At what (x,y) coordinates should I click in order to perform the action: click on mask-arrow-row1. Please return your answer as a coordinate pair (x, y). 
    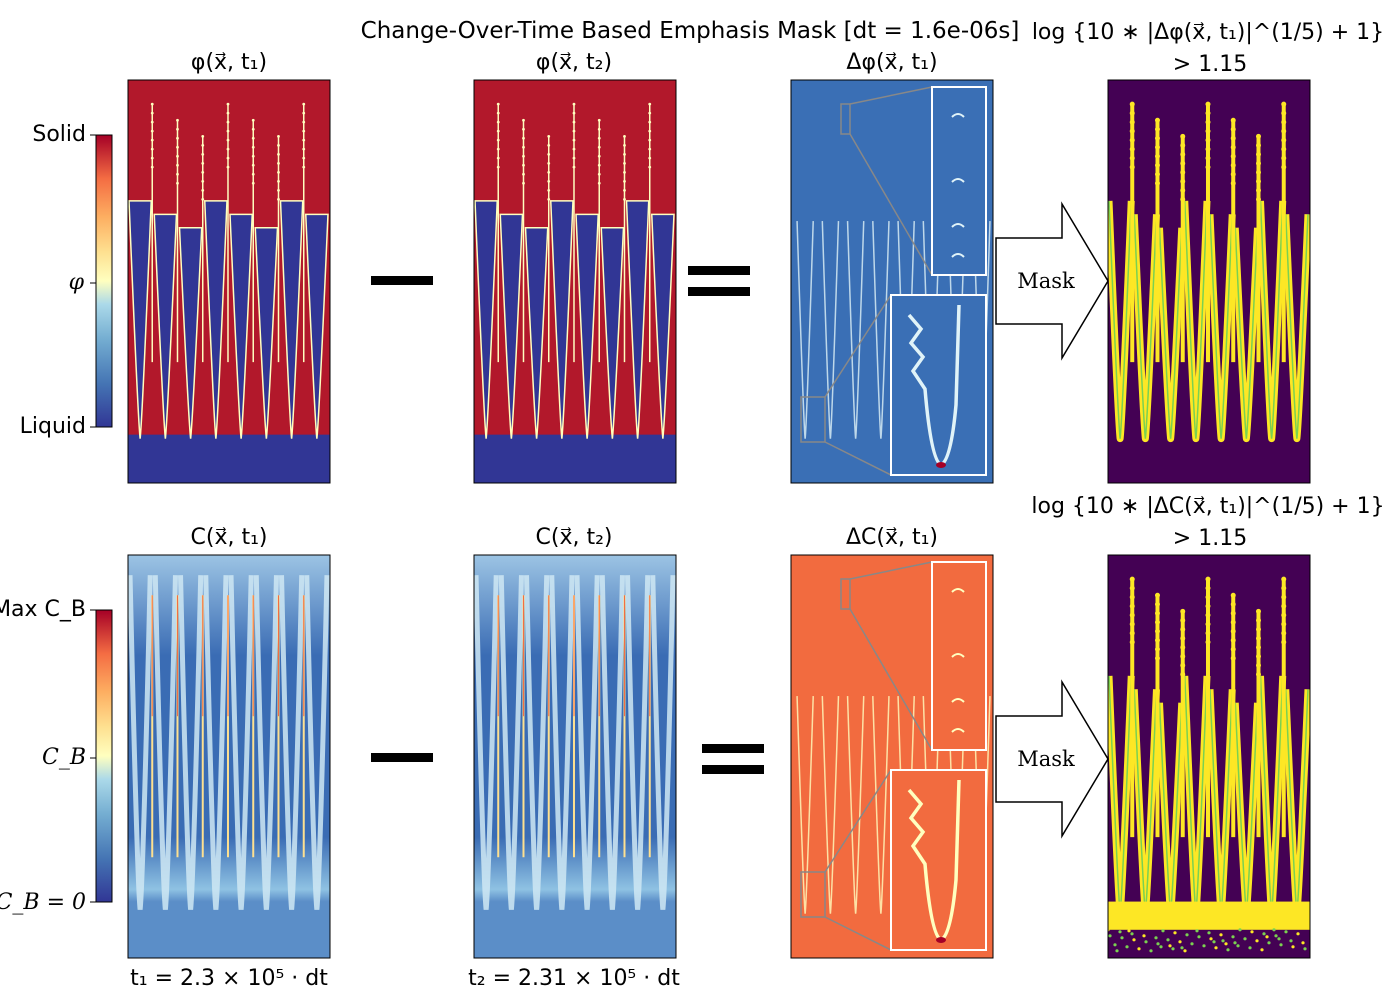
    Looking at the image, I should click on (1052, 281).